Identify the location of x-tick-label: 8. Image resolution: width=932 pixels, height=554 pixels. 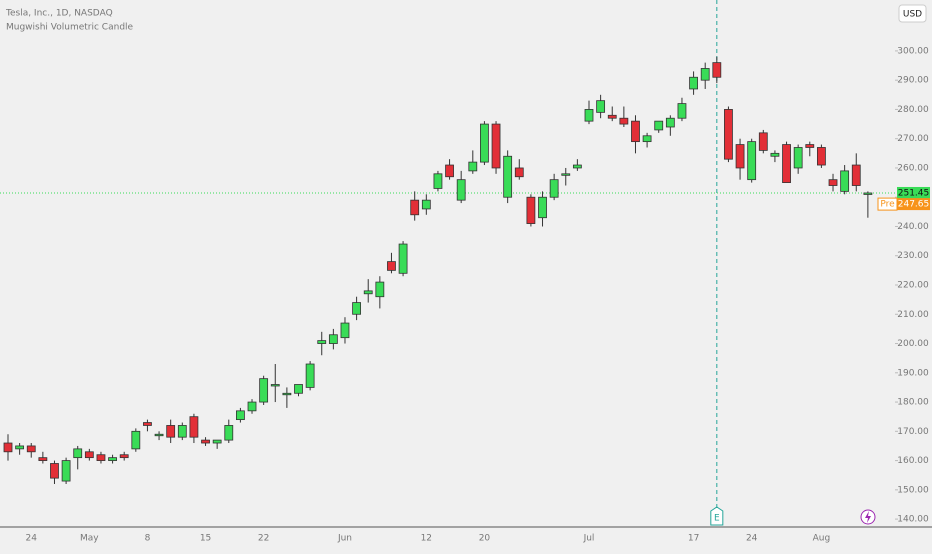
(148, 539).